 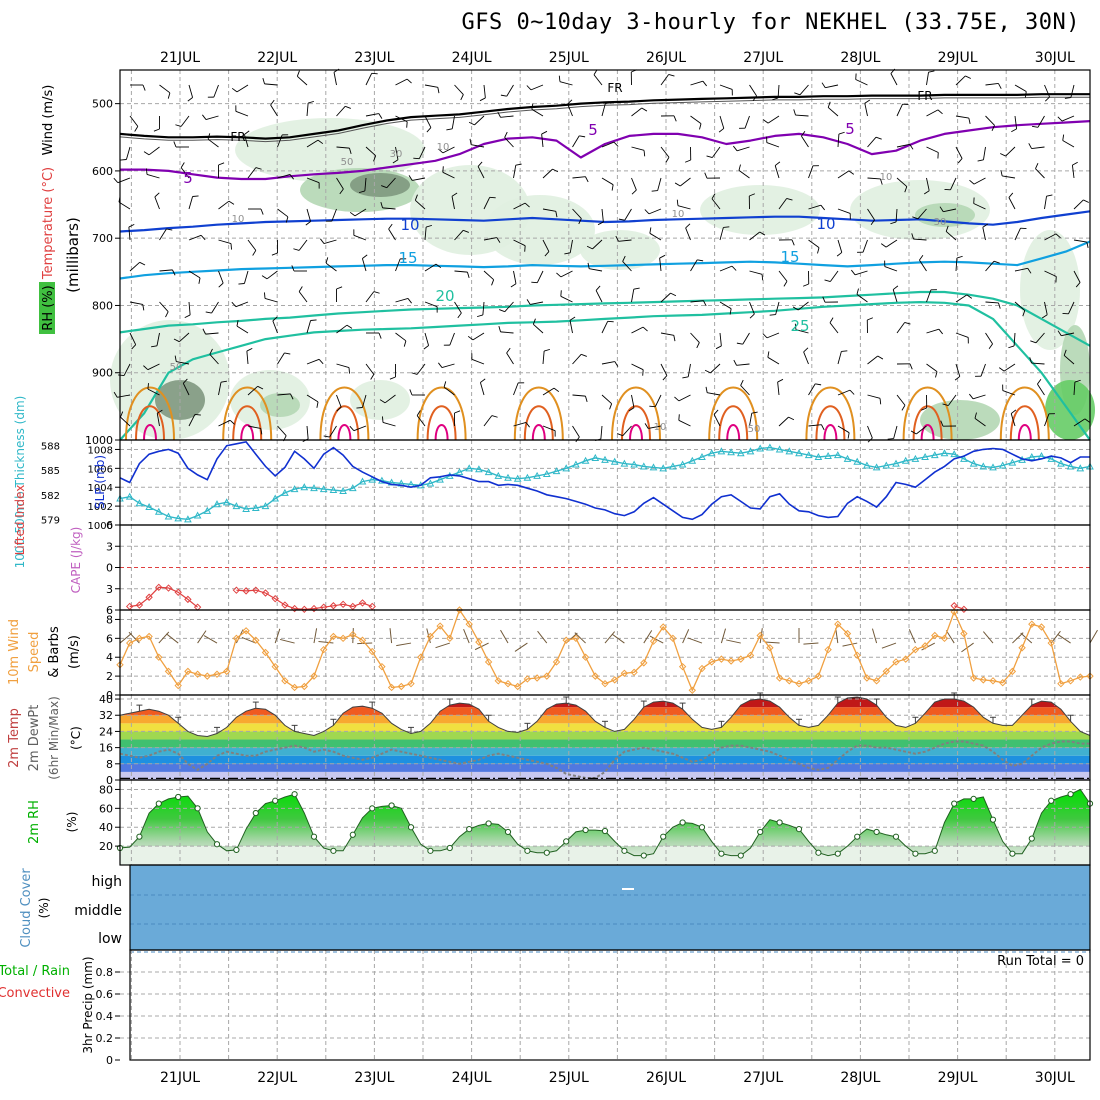 What do you see at coordinates (1055, 58) in the screenshot?
I see `date-label-top: 30JUL` at bounding box center [1055, 58].